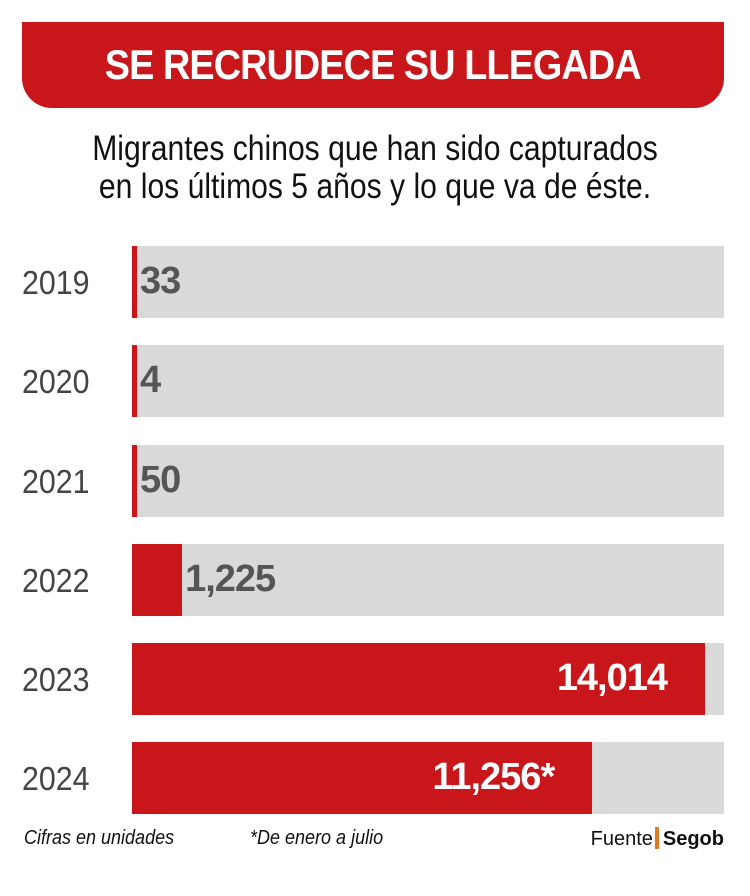  What do you see at coordinates (621, 839) in the screenshot?
I see `source-label: Fuente` at bounding box center [621, 839].